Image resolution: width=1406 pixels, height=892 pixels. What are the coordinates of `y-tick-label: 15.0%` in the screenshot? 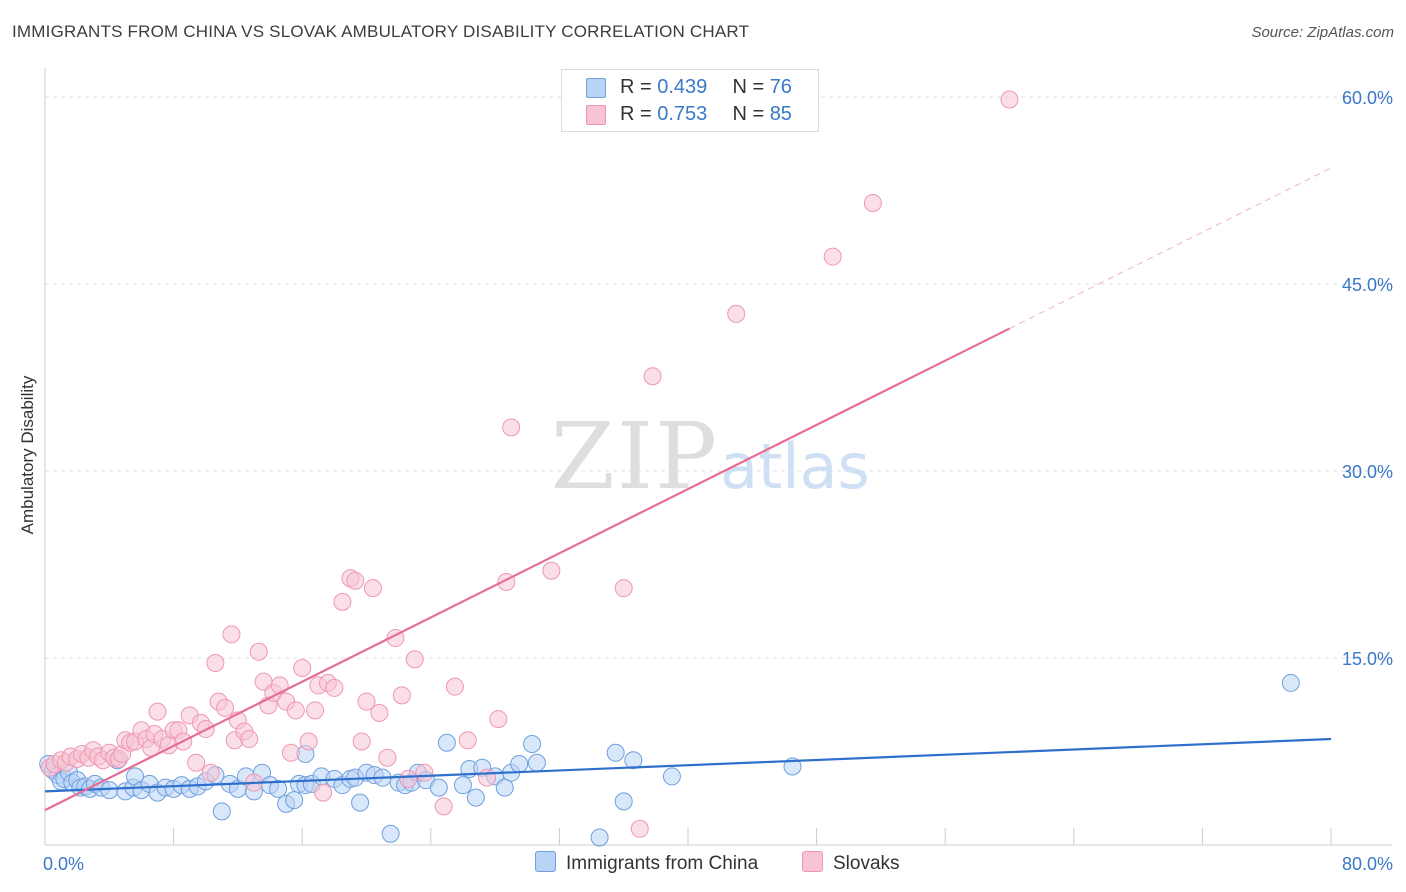 It's located at (1367, 659).